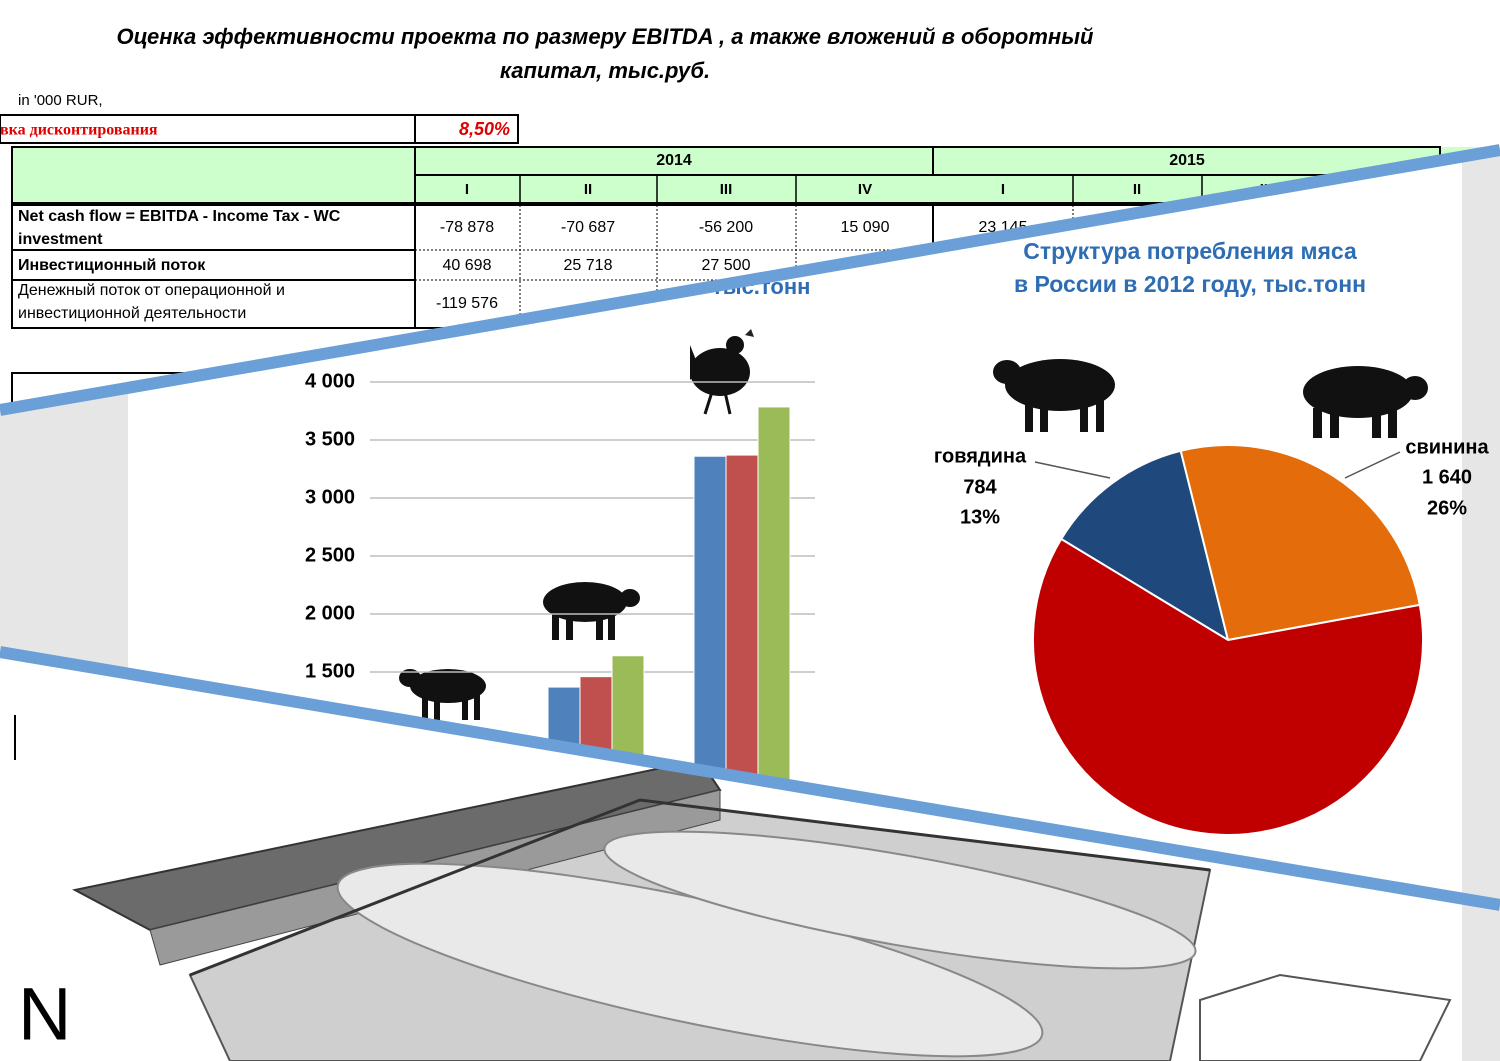 The height and width of the screenshot is (1061, 1500). What do you see at coordinates (980, 456) in the screenshot?
I see `pie-label: говядина` at bounding box center [980, 456].